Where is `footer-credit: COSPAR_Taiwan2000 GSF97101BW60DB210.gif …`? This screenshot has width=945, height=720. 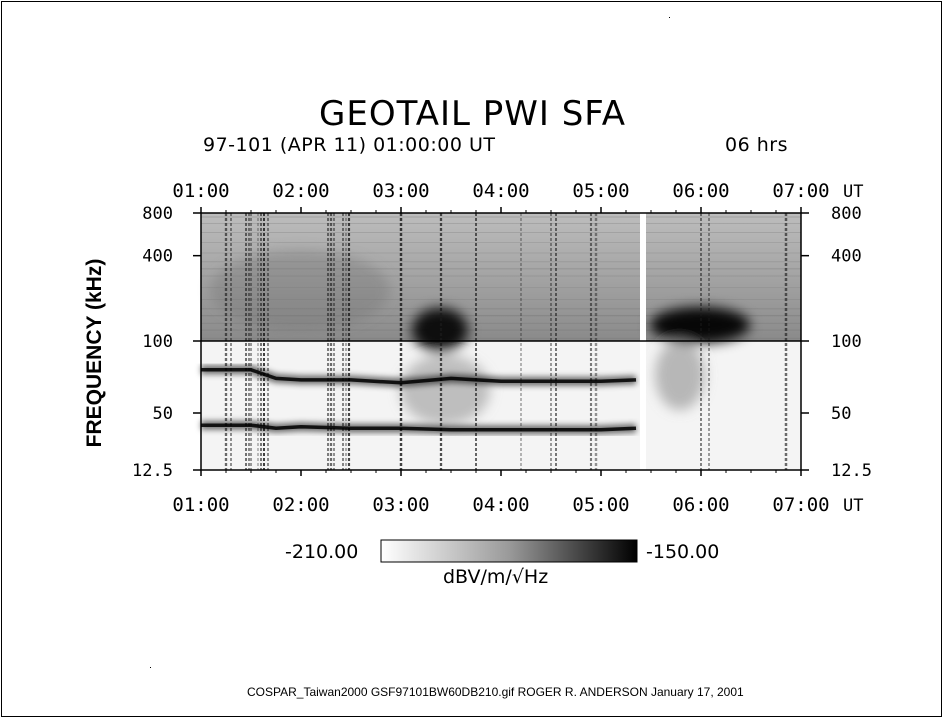 footer-credit: COSPAR_Taiwan2000 GSF97101BW60DB210.gif … is located at coordinates (495, 692).